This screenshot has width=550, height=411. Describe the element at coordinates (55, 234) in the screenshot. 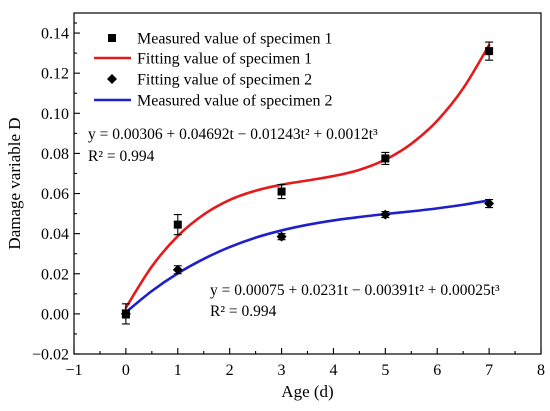

I see `y-tick-label: 0.04` at that location.